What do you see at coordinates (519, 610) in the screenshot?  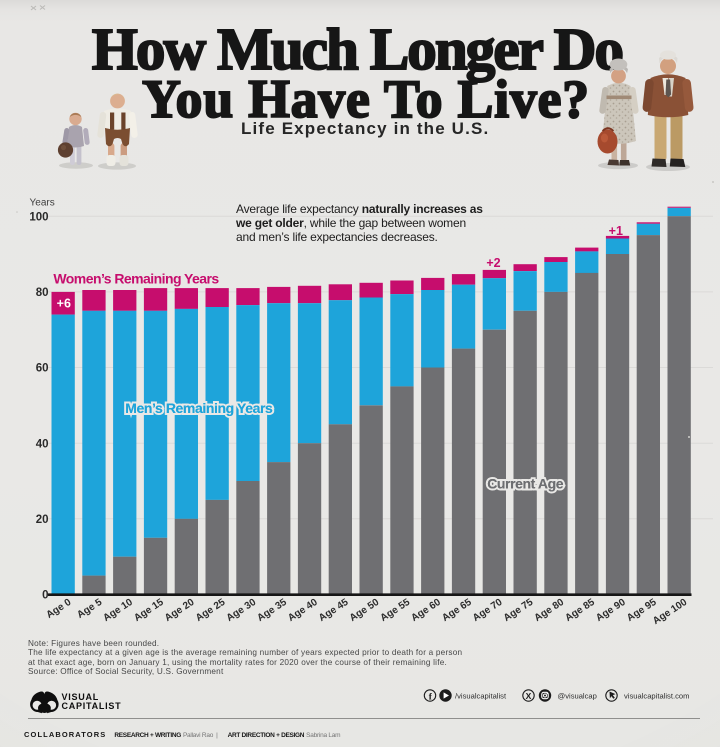 I see `svg-text: Age 75` at bounding box center [519, 610].